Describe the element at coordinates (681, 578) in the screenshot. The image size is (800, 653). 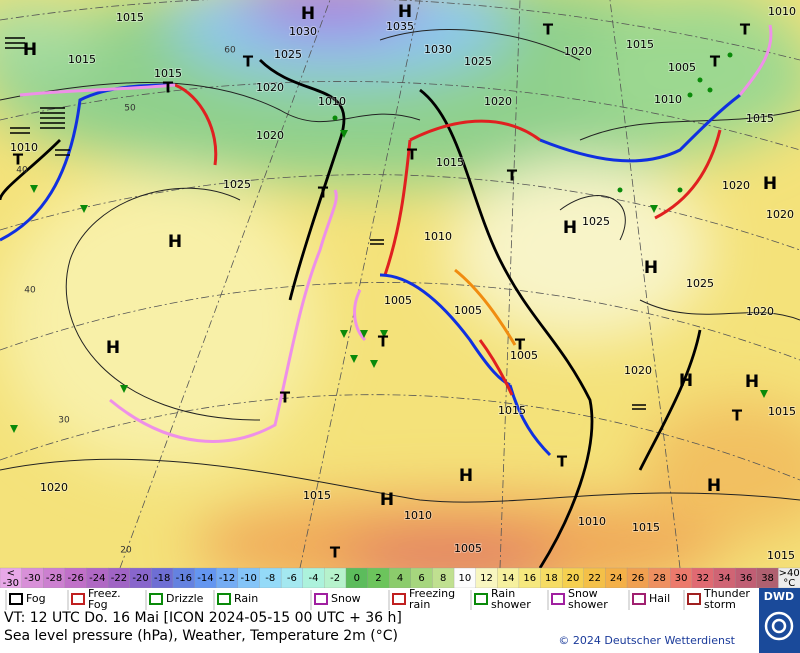
I see `scale-label: 30` at that location.